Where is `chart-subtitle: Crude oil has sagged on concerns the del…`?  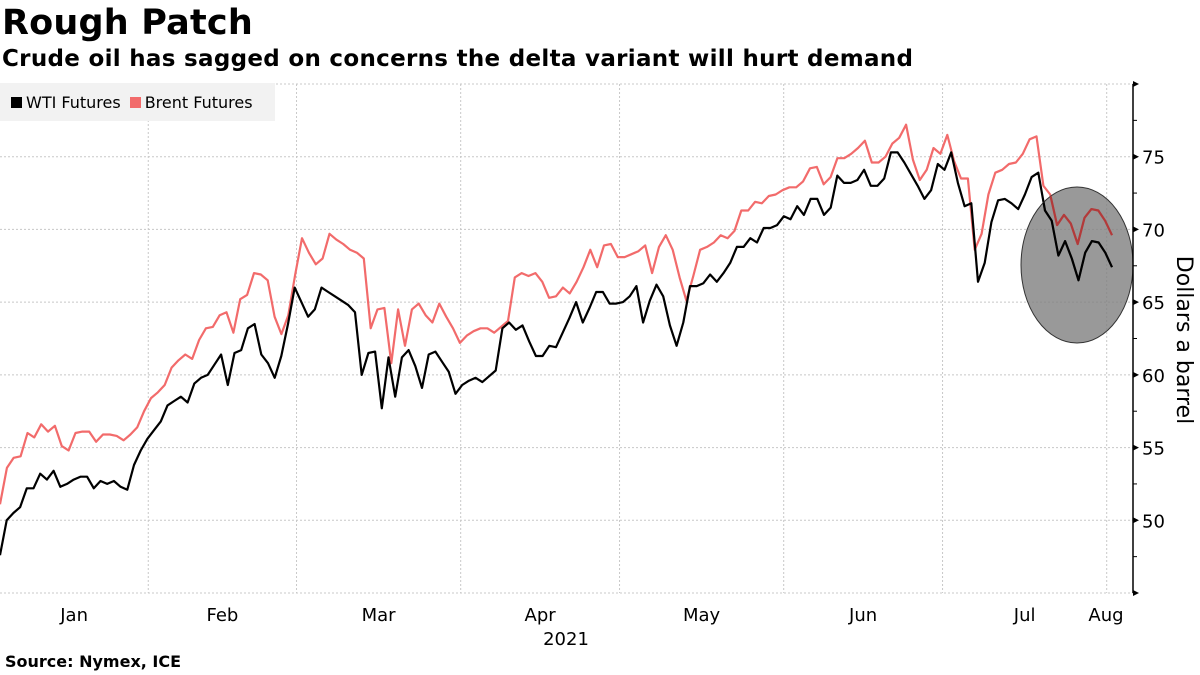
chart-subtitle: Crude oil has sagged on concerns the del… is located at coordinates (458, 59).